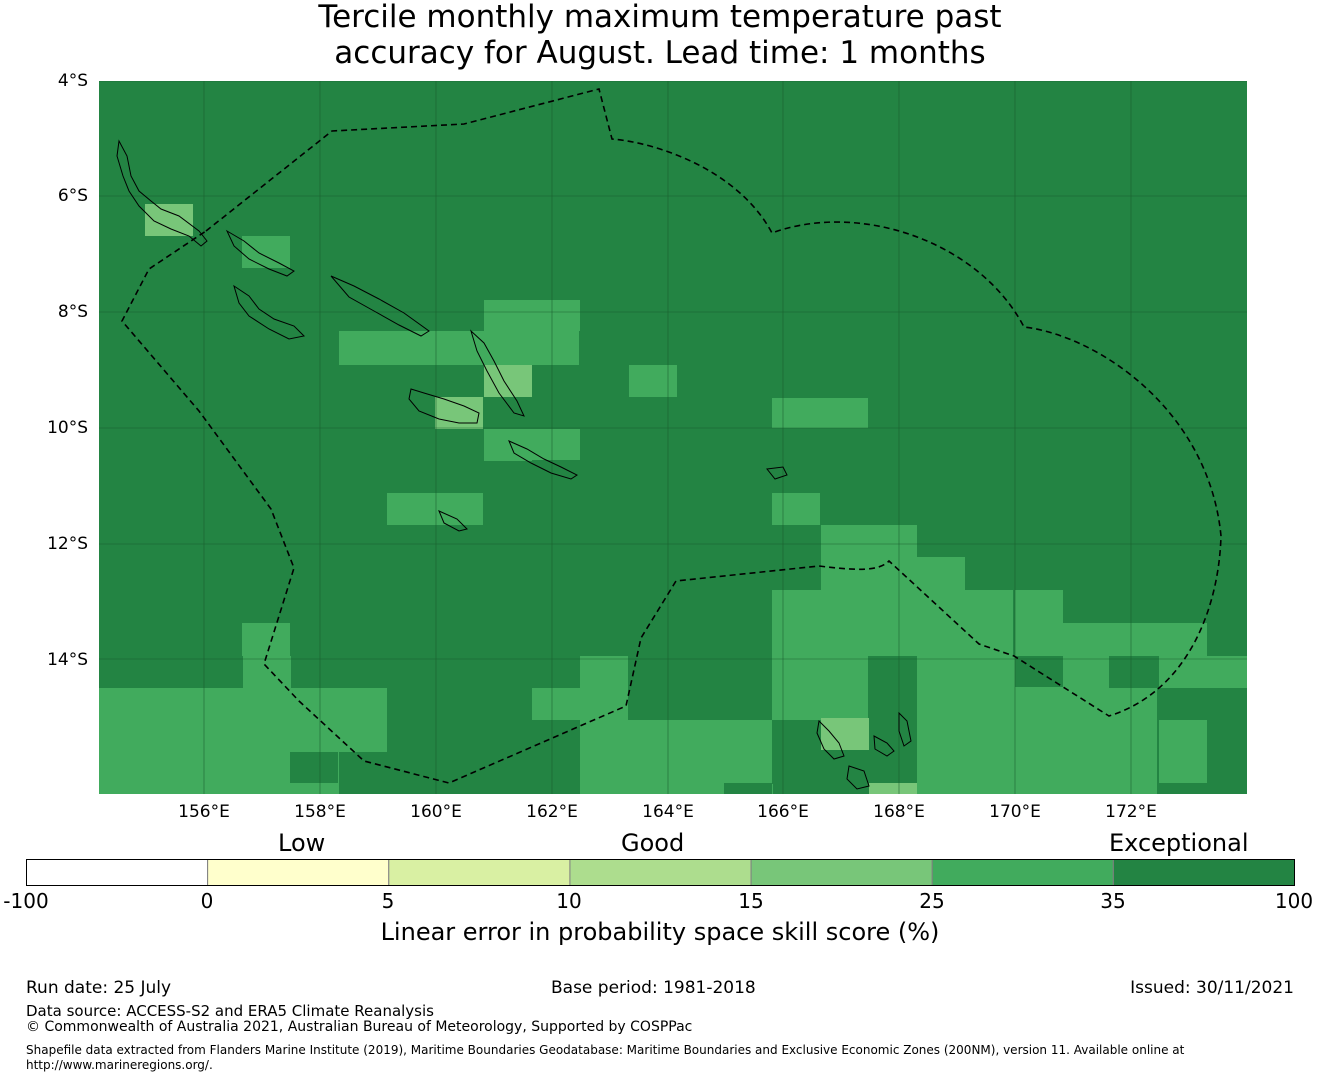 This screenshot has height=1080, width=1320. I want to click on category-label-exceptional: Exceptional, so click(1179, 843).